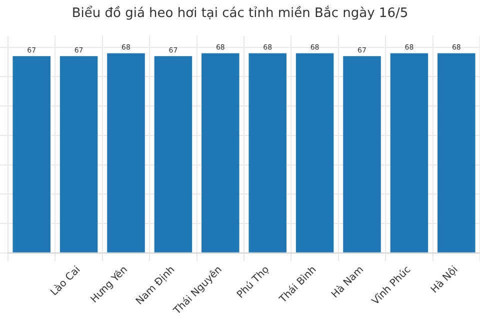 This screenshot has width=480, height=320. I want to click on x-tick-label: Hà Nội, so click(444, 280).